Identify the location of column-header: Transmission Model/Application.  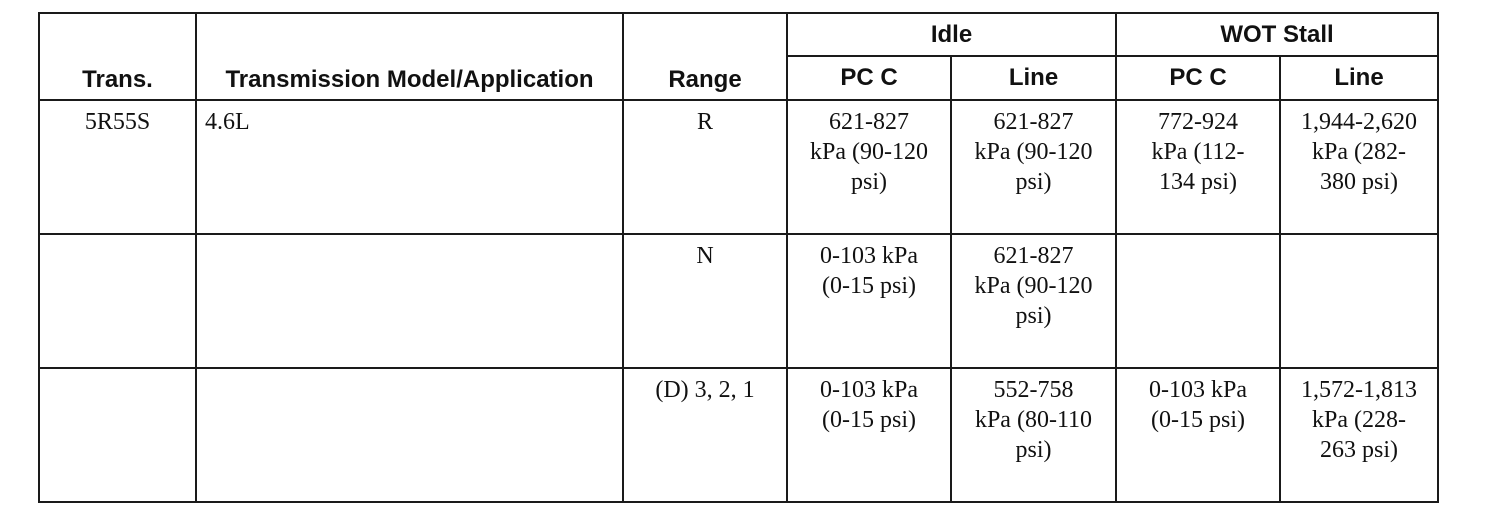
(409, 56).